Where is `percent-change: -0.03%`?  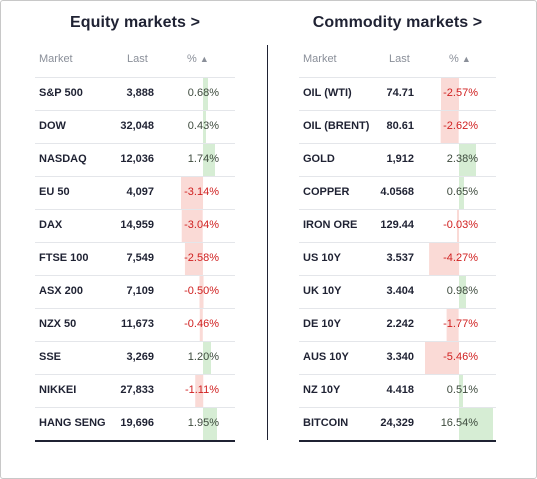
percent-change: -0.03% is located at coordinates (460, 225).